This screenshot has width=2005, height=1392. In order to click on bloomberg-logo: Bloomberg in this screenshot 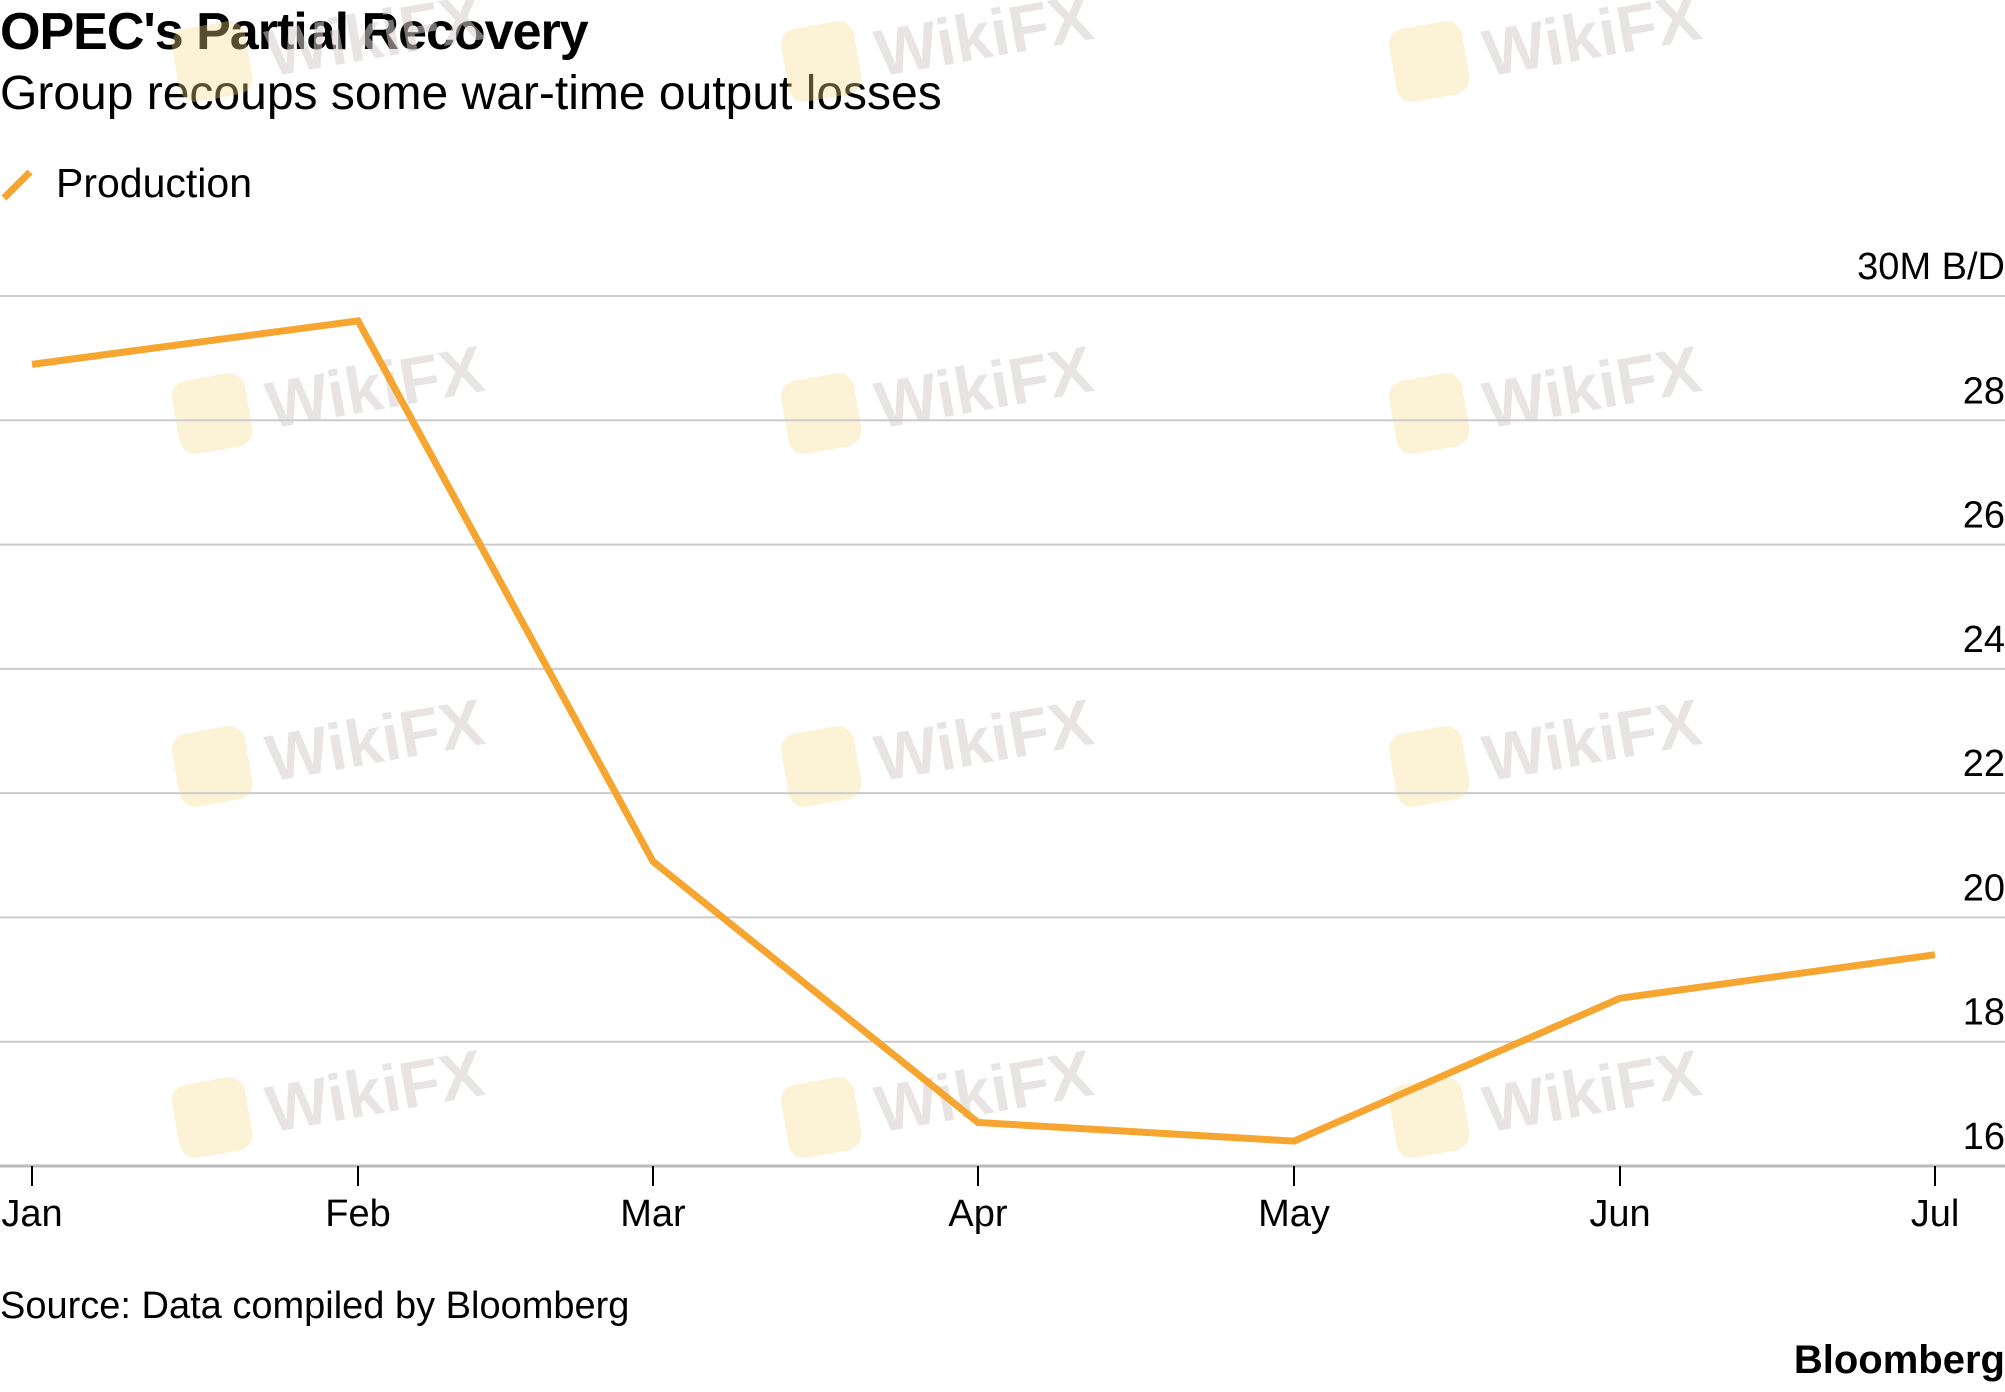, I will do `click(1899, 1360)`.